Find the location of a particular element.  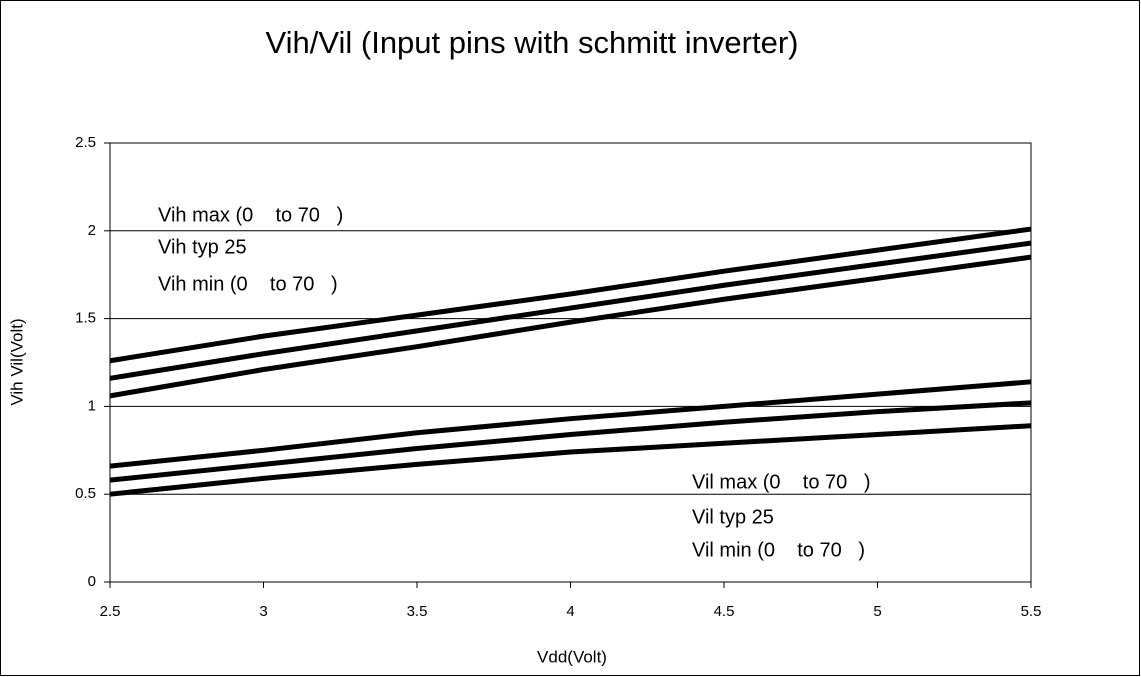

x-tick-label: 4.5 is located at coordinates (724, 611).